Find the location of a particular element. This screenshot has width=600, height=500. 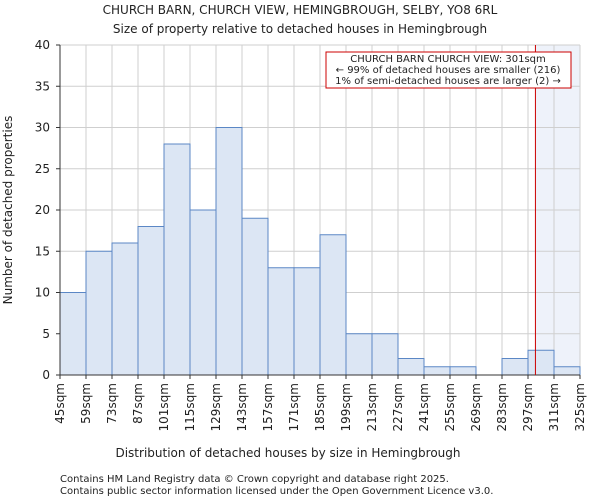

bar-143sqm is located at coordinates (255, 296).